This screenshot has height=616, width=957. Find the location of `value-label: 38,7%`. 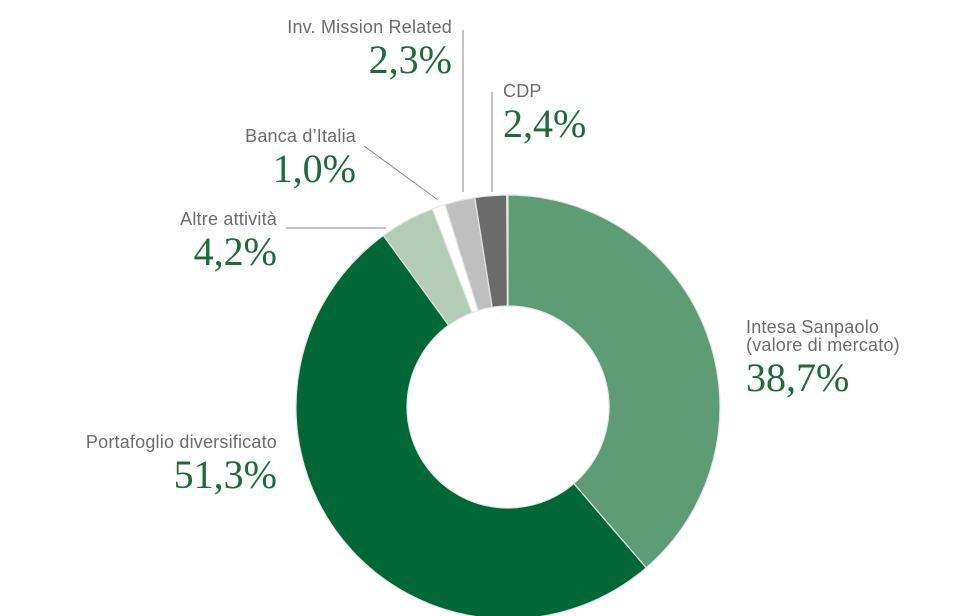

value-label: 38,7% is located at coordinates (798, 377).